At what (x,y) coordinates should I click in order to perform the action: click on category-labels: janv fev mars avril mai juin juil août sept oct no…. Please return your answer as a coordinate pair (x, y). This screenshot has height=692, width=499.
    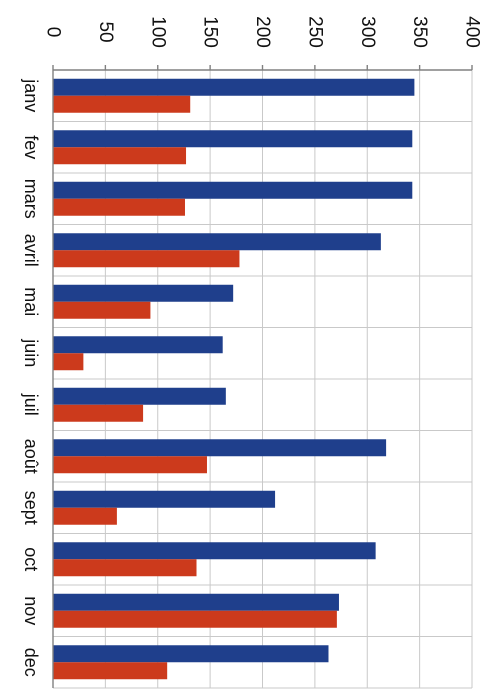
    Looking at the image, I should click on (31, 377).